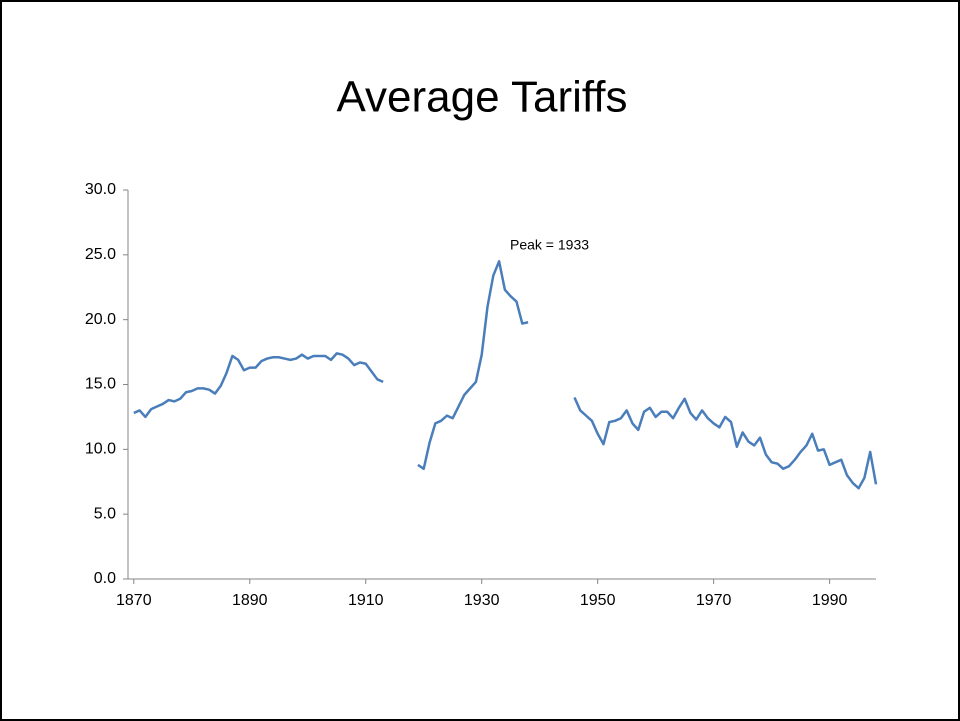  Describe the element at coordinates (100, 384) in the screenshot. I see `y-tick-label: 15.0` at that location.